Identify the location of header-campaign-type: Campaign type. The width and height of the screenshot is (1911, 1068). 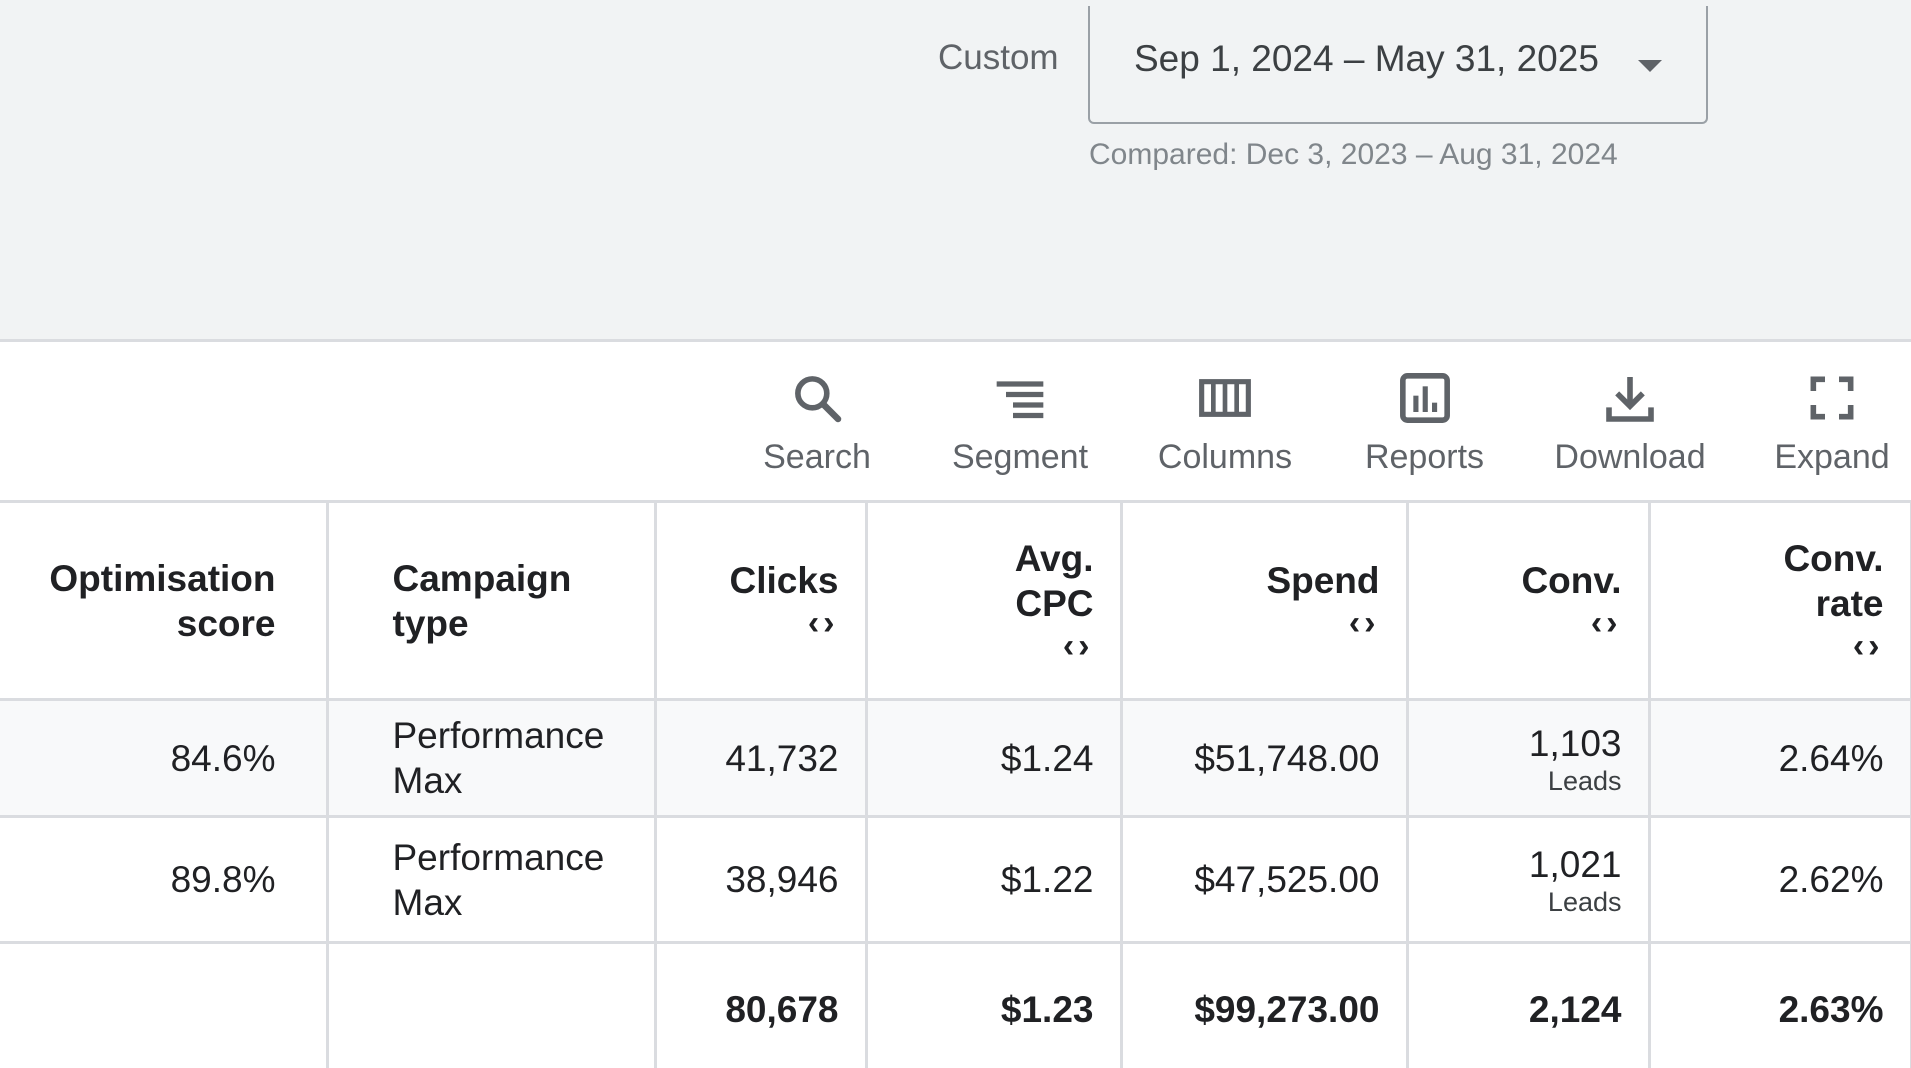
(491, 600).